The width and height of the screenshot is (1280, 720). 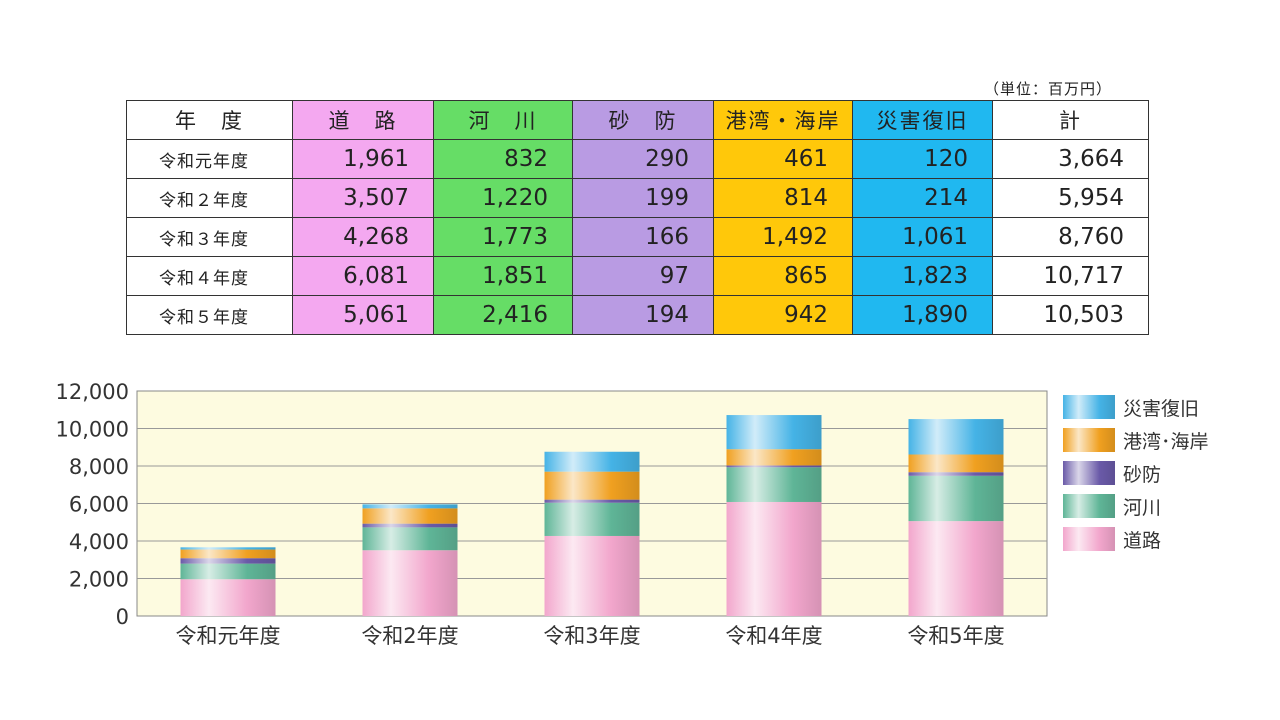 What do you see at coordinates (363, 315) in the screenshot?
I see `cell-road: 5,061` at bounding box center [363, 315].